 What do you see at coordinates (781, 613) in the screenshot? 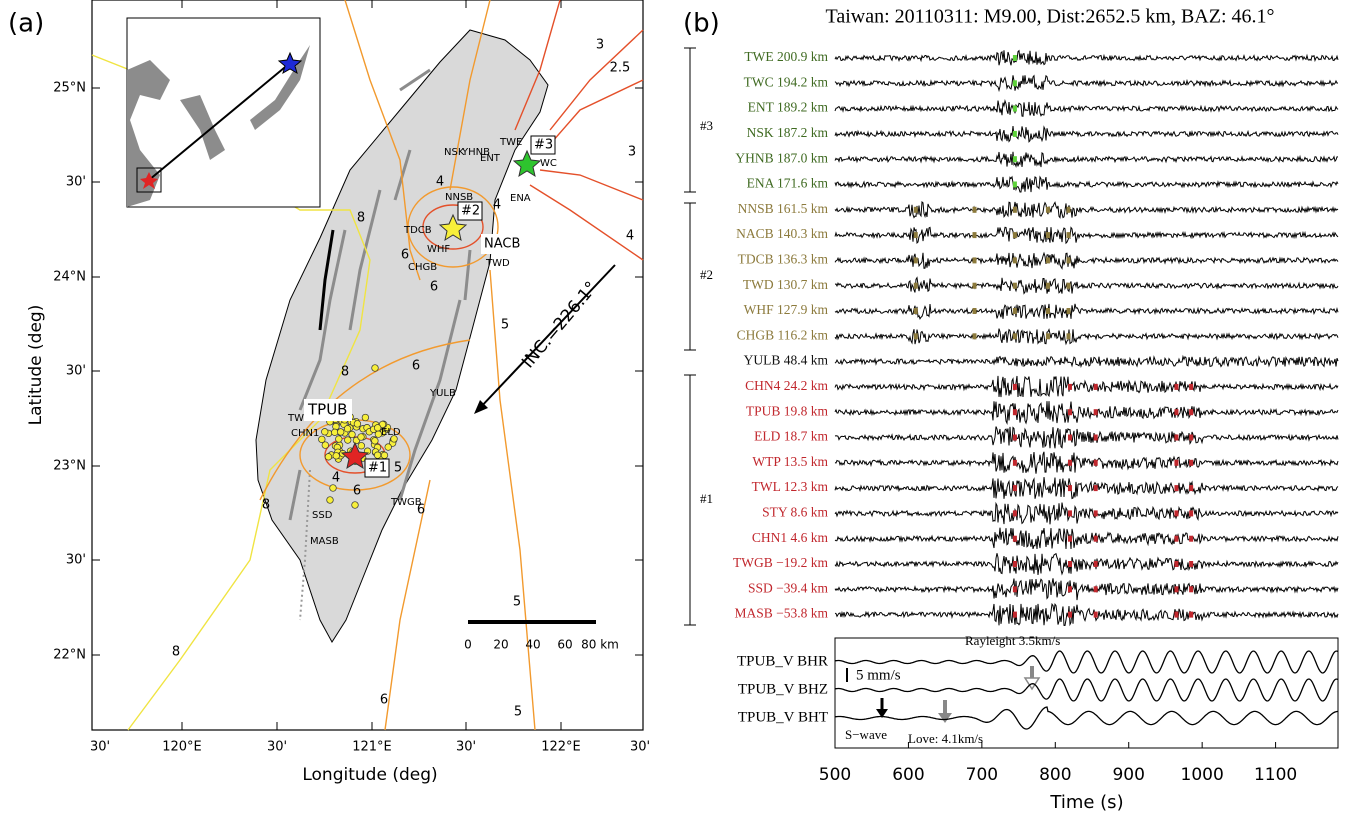
I see `station-label: MASB −53.8 km` at bounding box center [781, 613].